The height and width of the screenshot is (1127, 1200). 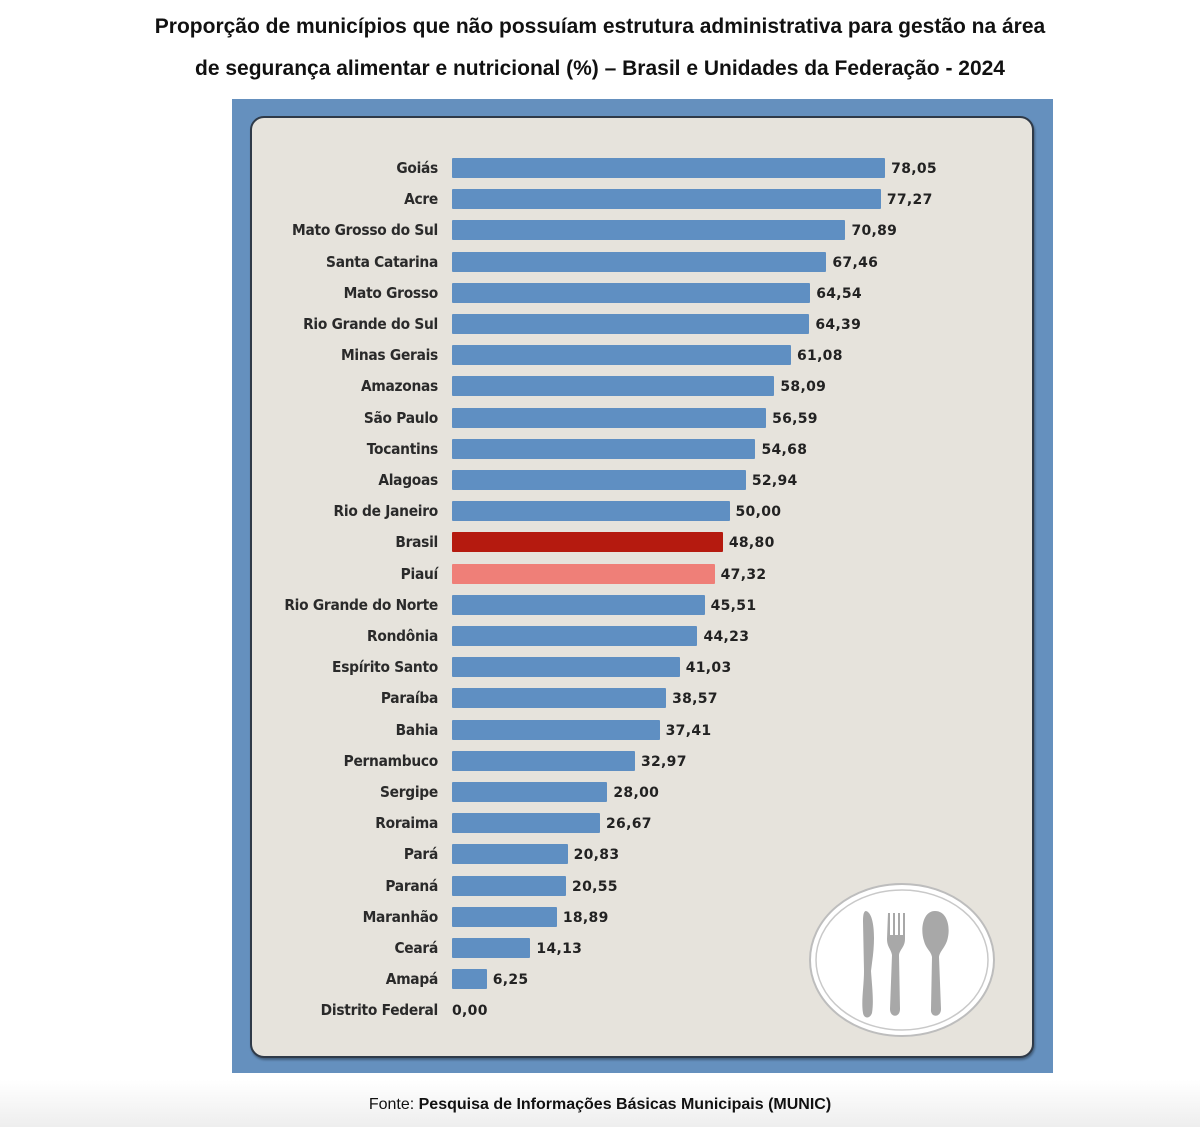 What do you see at coordinates (399, 386) in the screenshot?
I see `category-label: Amazonas` at bounding box center [399, 386].